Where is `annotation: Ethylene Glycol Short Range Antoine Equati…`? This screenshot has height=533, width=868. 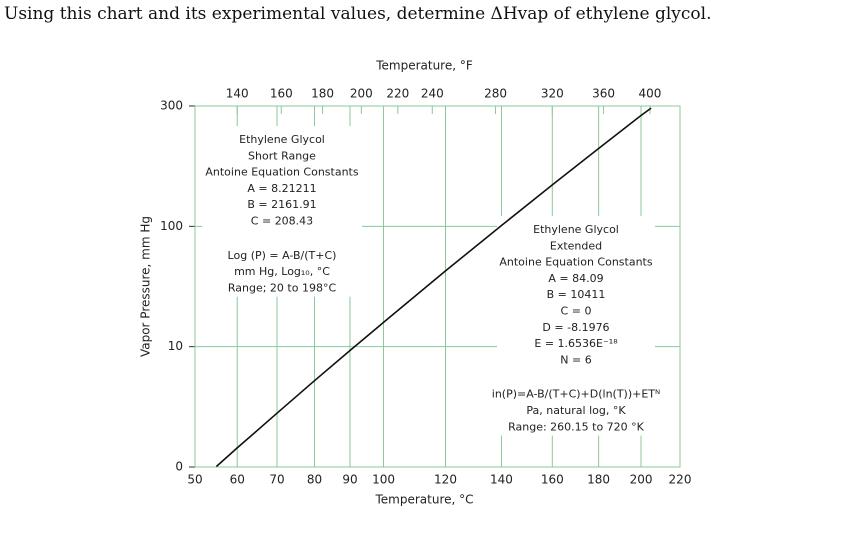 annotation: Ethylene Glycol Short Range Antoine Equati… is located at coordinates (282, 211).